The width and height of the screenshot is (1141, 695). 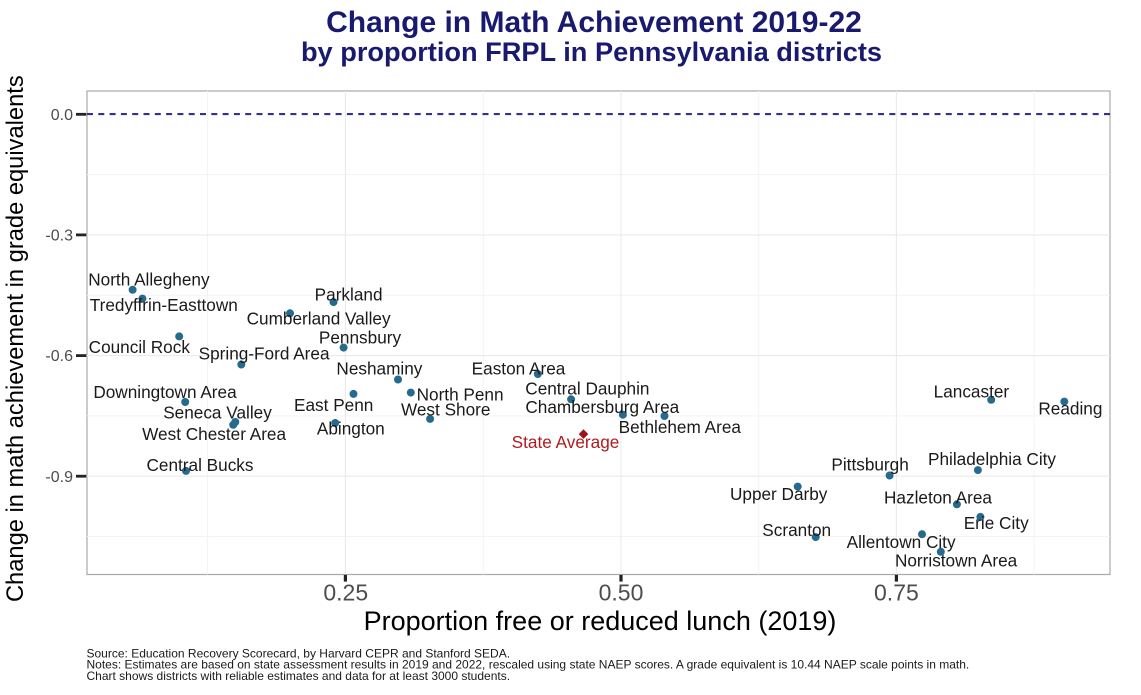 I want to click on svg-text: 0.75, so click(x=896, y=593).